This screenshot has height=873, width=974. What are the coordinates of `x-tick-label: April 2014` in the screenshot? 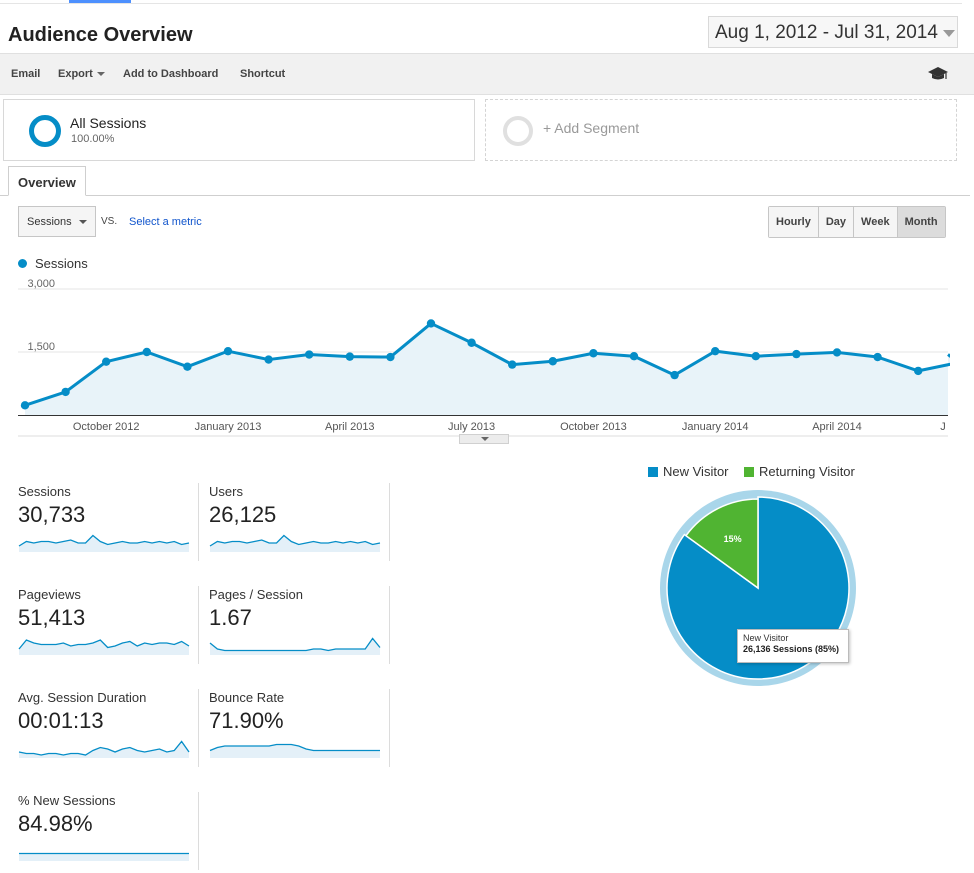 It's located at (837, 427).